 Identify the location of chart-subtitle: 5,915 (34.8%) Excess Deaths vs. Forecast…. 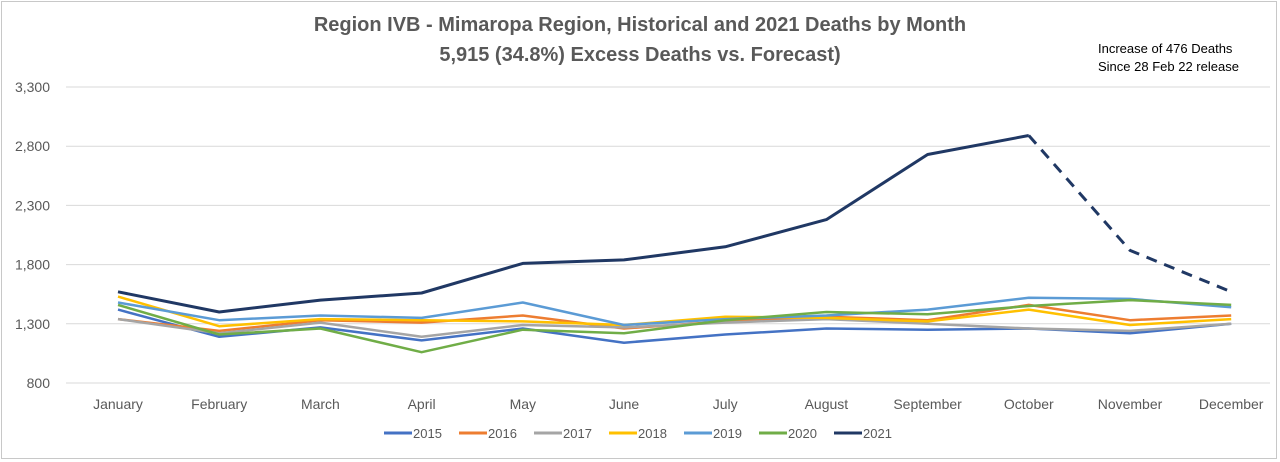
(640, 55).